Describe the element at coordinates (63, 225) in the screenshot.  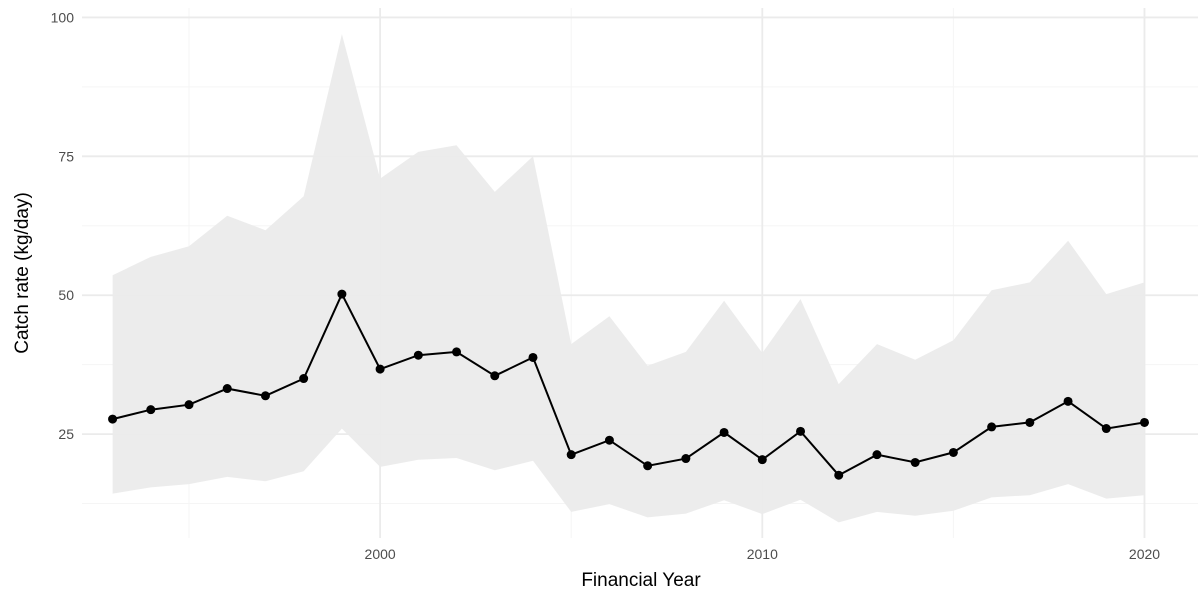
I see `y-axis-tick-labels: 25 50 75 100` at that location.